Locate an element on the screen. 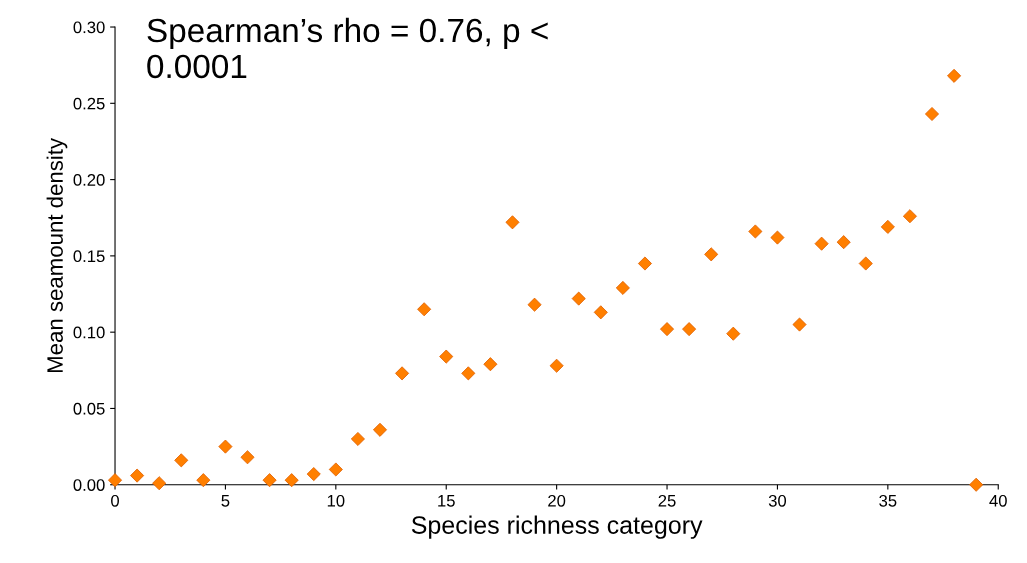  x-tick-label: 35 is located at coordinates (888, 500).